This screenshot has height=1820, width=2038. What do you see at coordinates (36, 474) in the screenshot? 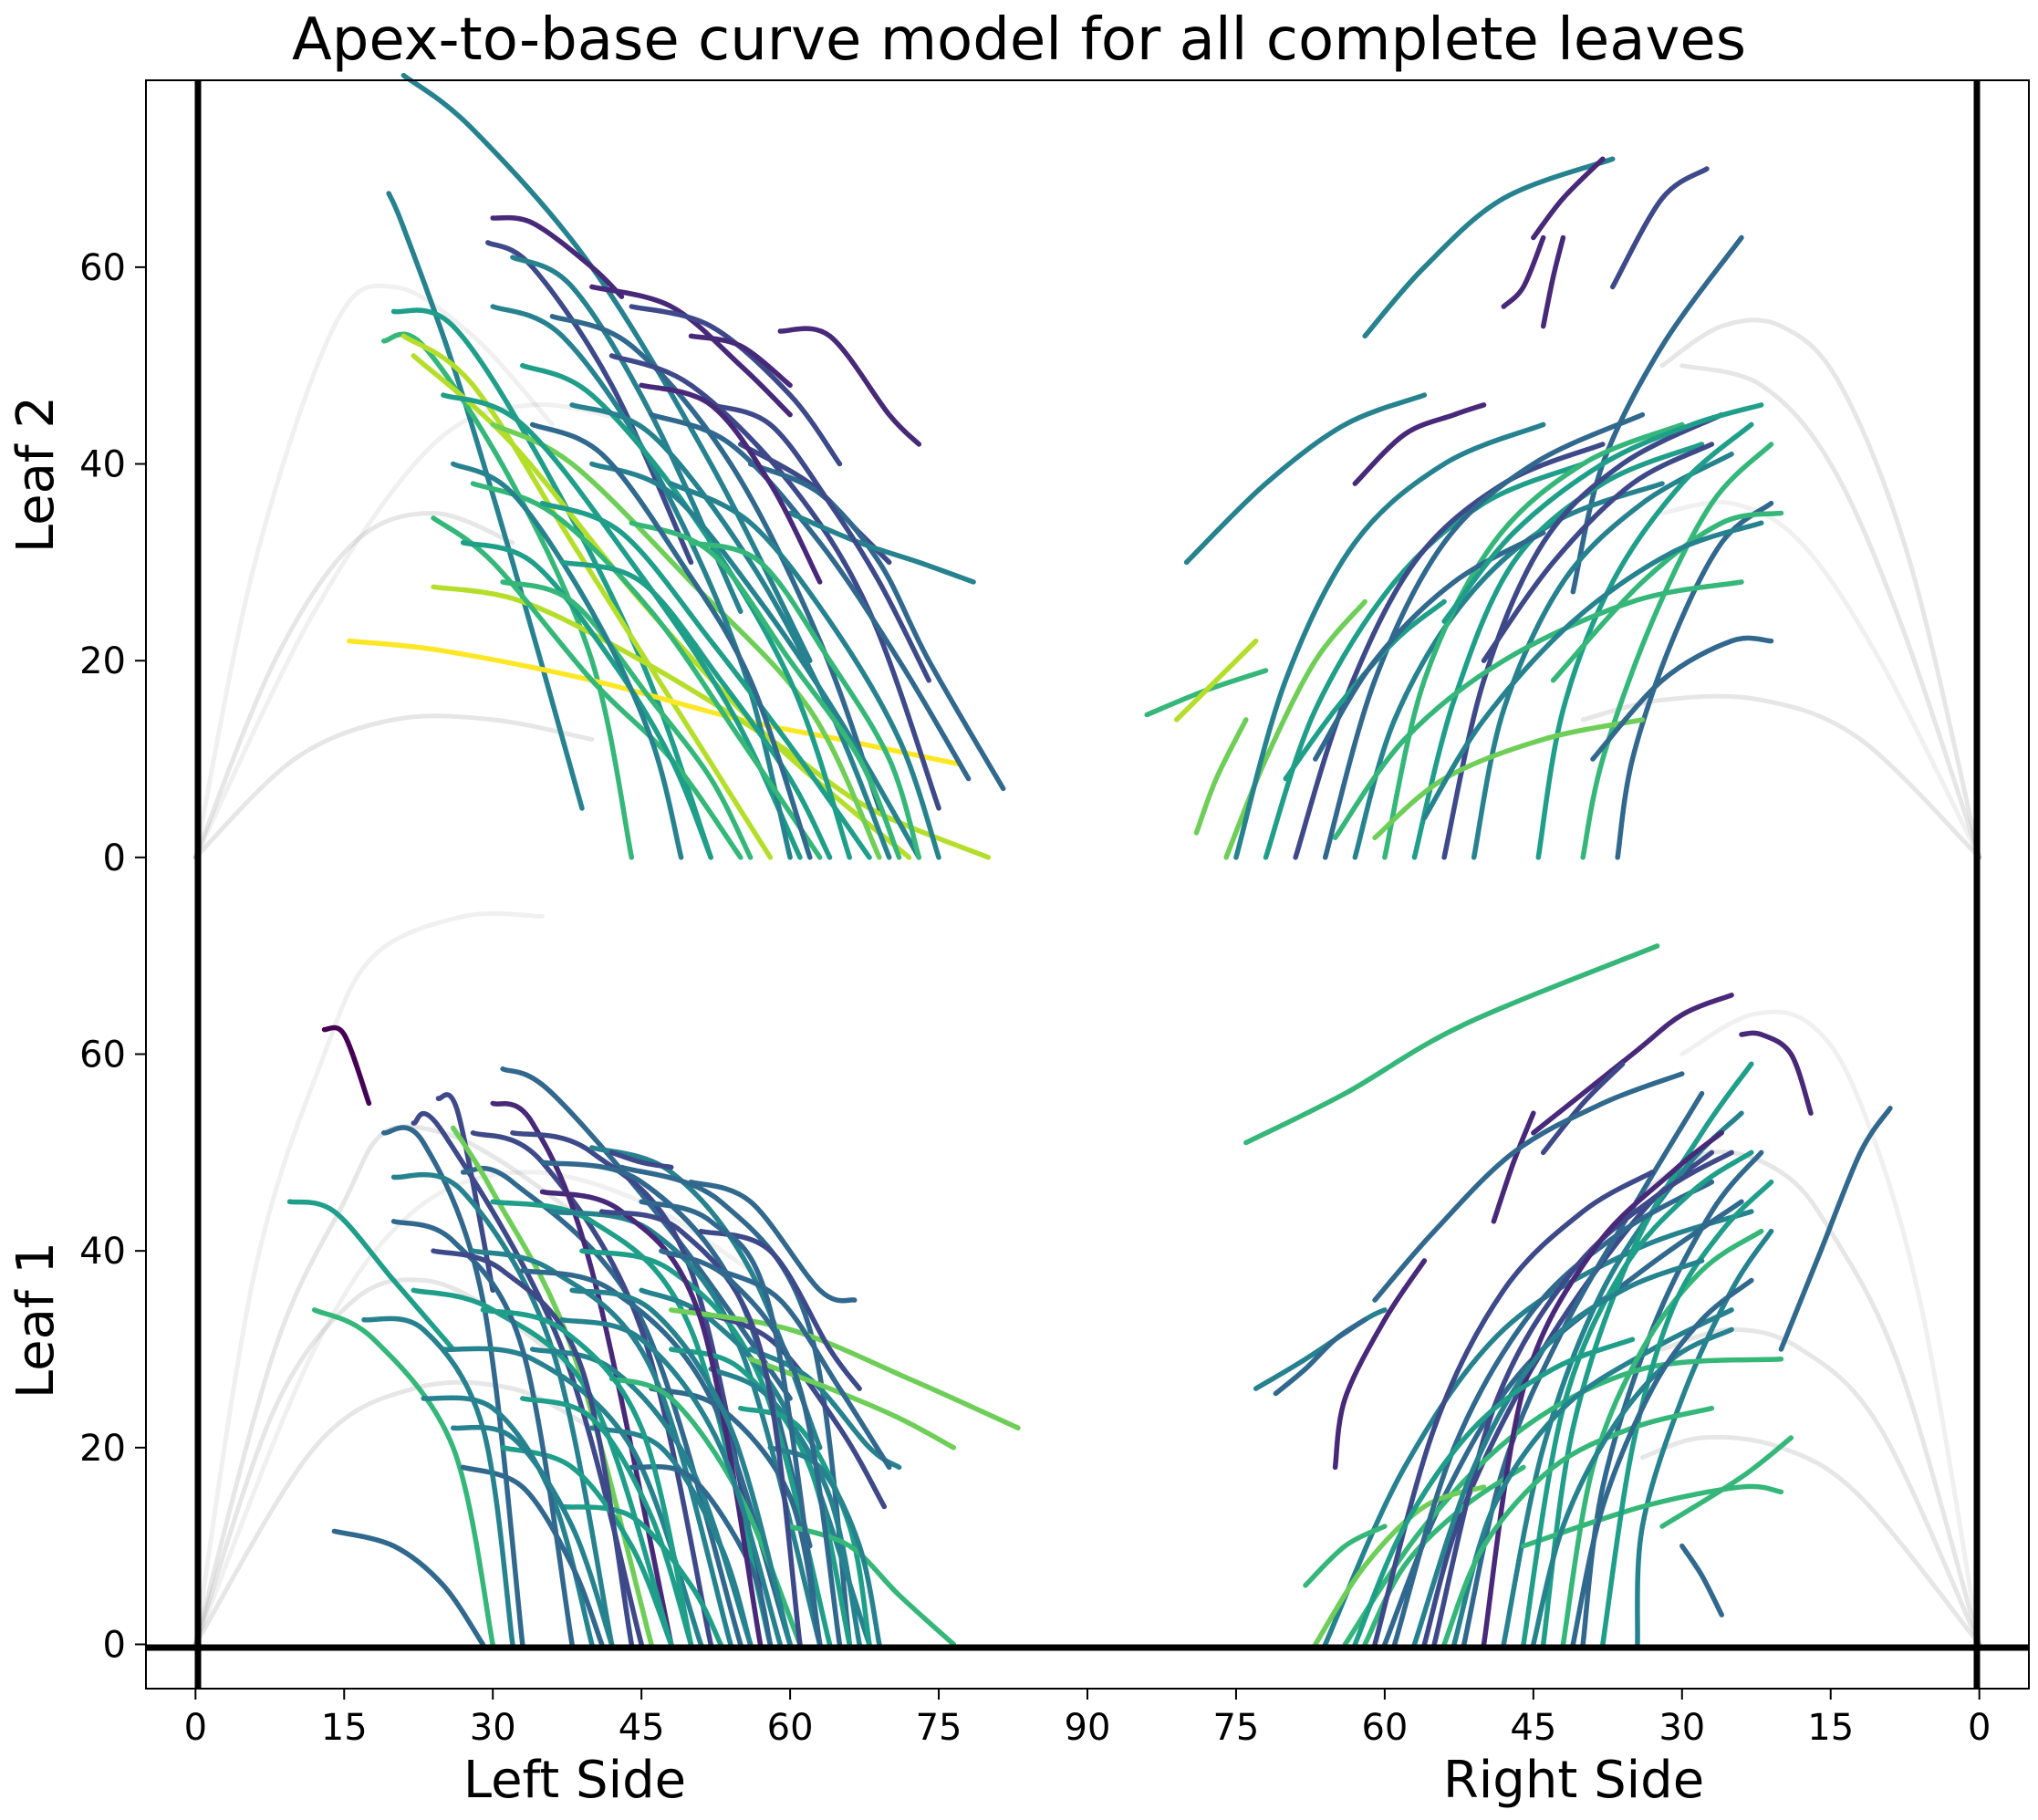
I see `y-label-leaf-2: Leaf 2` at bounding box center [36, 474].